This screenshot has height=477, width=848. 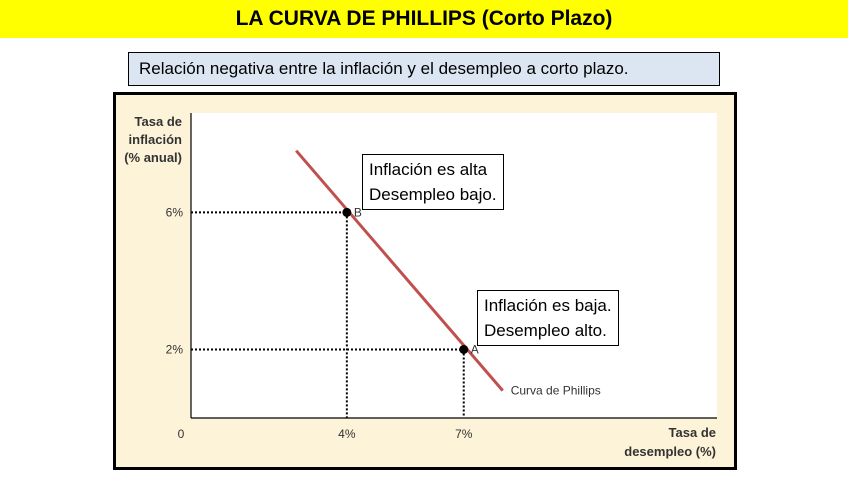 I want to click on data-point-a, so click(x=464, y=349).